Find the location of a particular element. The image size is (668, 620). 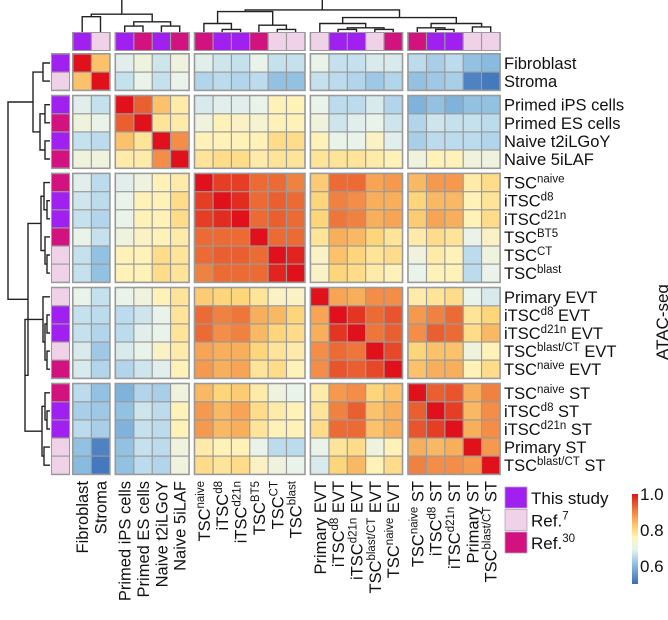

column-label: iTSCd21n is located at coordinates (241, 512).